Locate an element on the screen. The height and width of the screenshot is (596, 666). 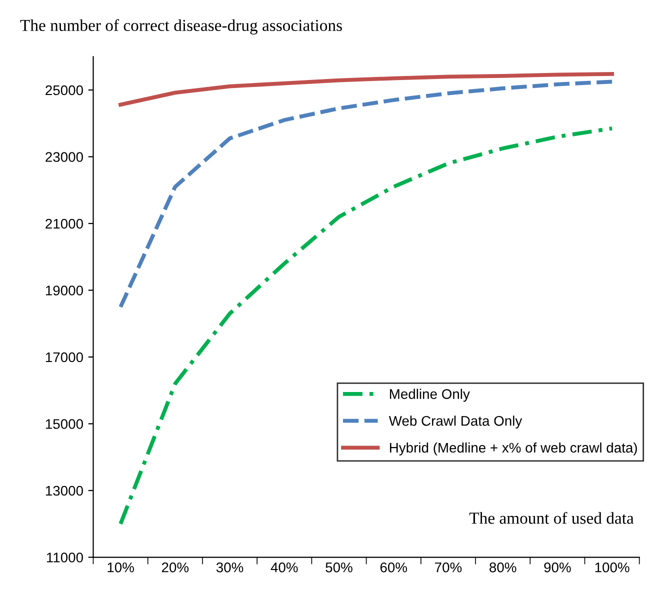
line-series is located at coordinates (366, 89).